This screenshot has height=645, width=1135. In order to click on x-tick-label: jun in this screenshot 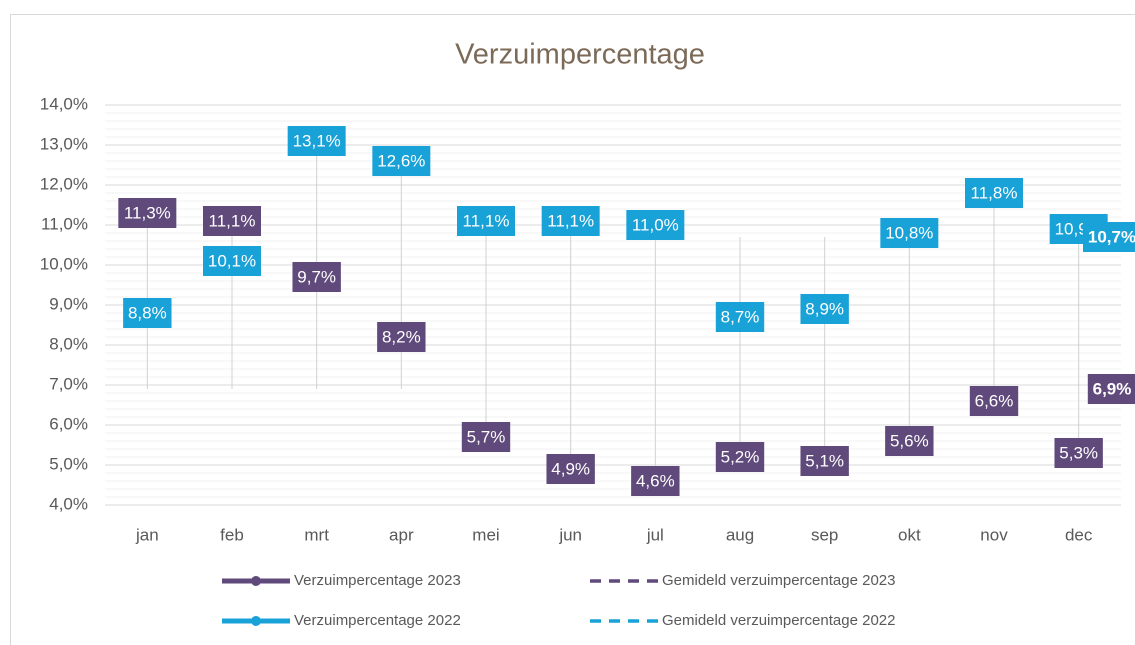, I will do `click(570, 534)`.